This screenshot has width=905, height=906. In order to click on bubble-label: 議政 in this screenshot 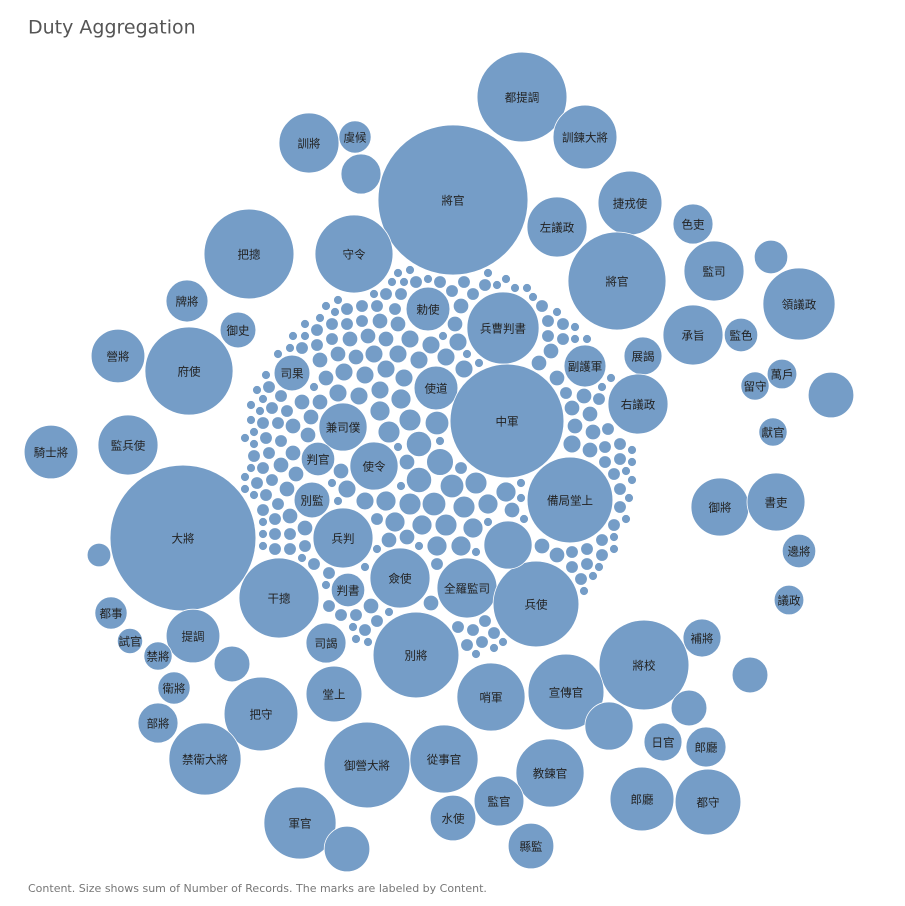, I will do `click(789, 601)`.